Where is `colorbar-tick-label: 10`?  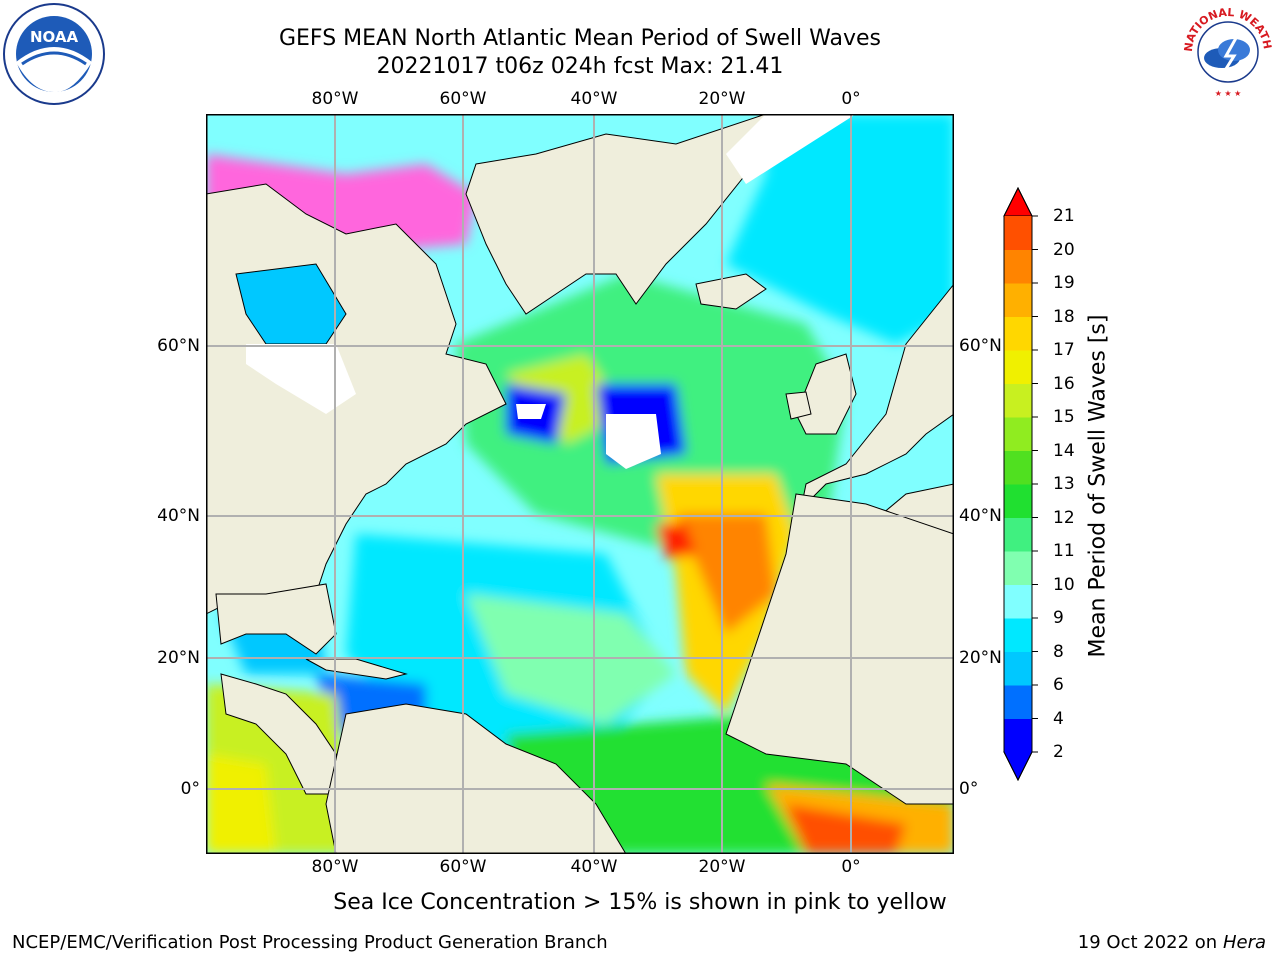 colorbar-tick-label: 10 is located at coordinates (1064, 584).